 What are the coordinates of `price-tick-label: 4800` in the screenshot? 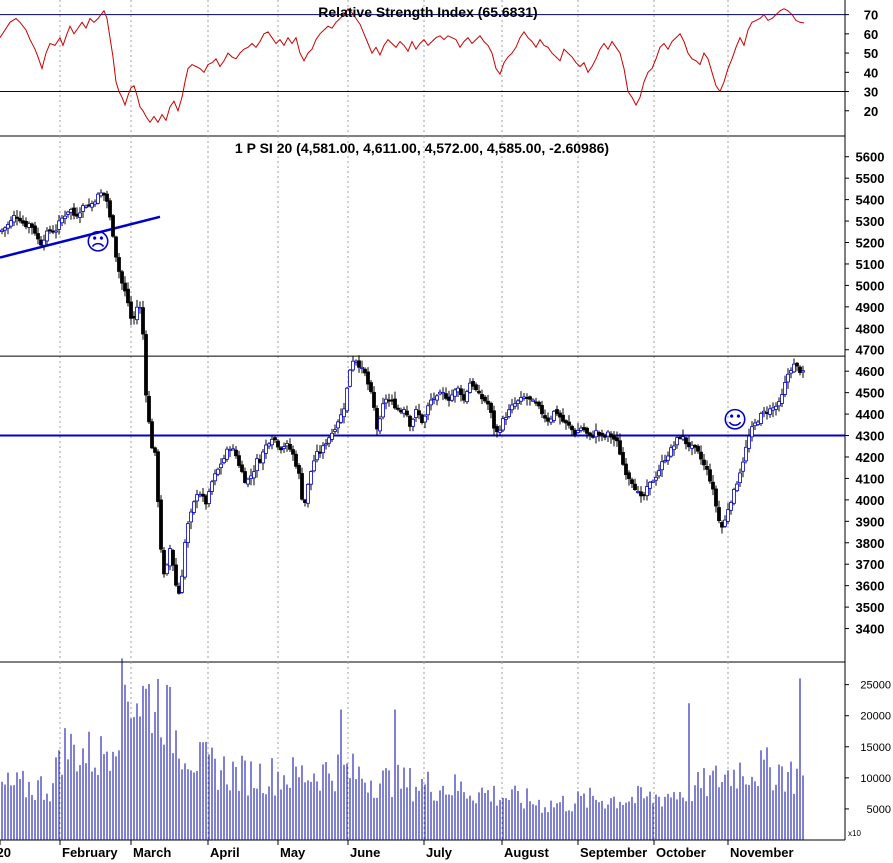 It's located at (870, 328).